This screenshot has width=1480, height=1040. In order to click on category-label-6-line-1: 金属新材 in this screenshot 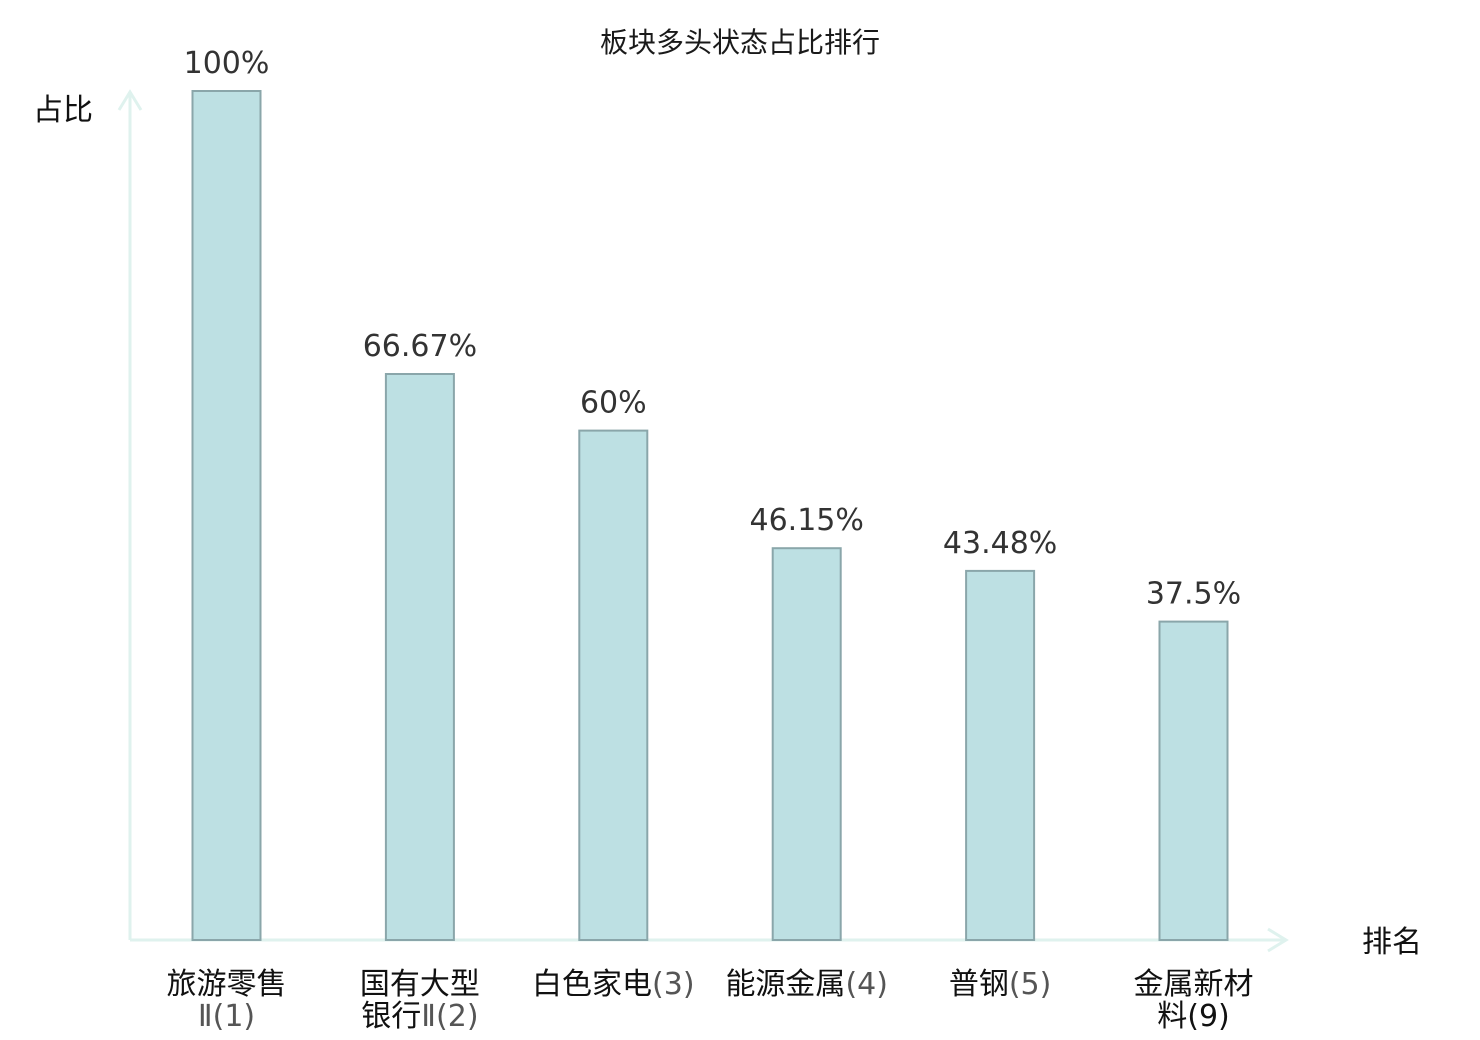, I will do `click(1194, 984)`.